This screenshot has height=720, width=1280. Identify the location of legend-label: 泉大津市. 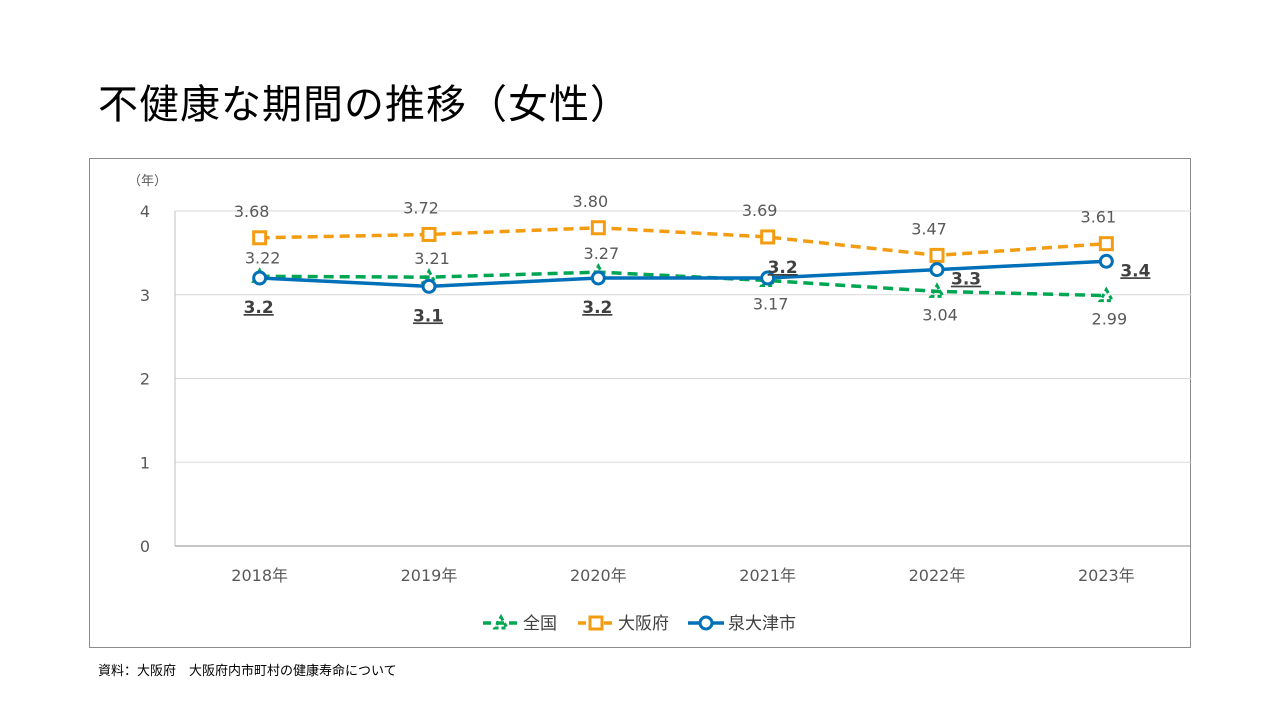
(762, 624).